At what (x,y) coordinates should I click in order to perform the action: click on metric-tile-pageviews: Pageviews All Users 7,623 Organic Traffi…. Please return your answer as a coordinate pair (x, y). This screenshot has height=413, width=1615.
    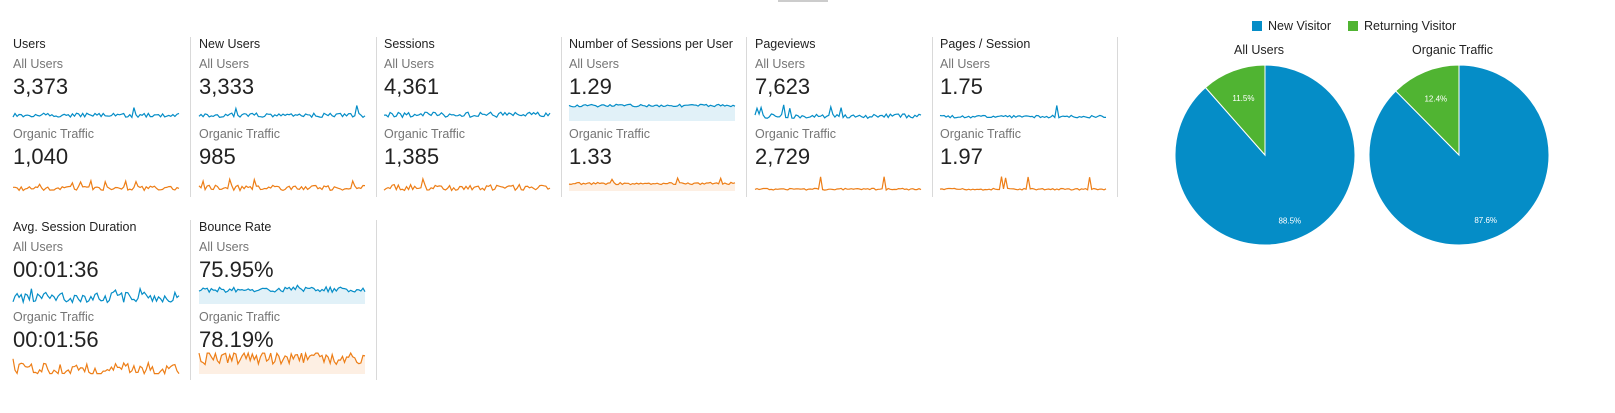
    Looking at the image, I should click on (843, 117).